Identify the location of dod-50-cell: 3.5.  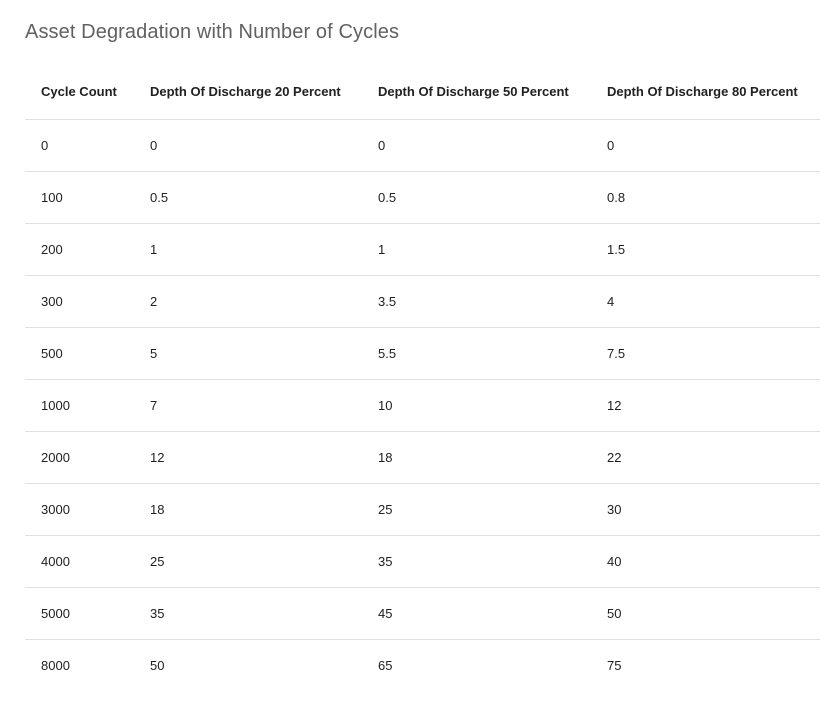
(476, 301).